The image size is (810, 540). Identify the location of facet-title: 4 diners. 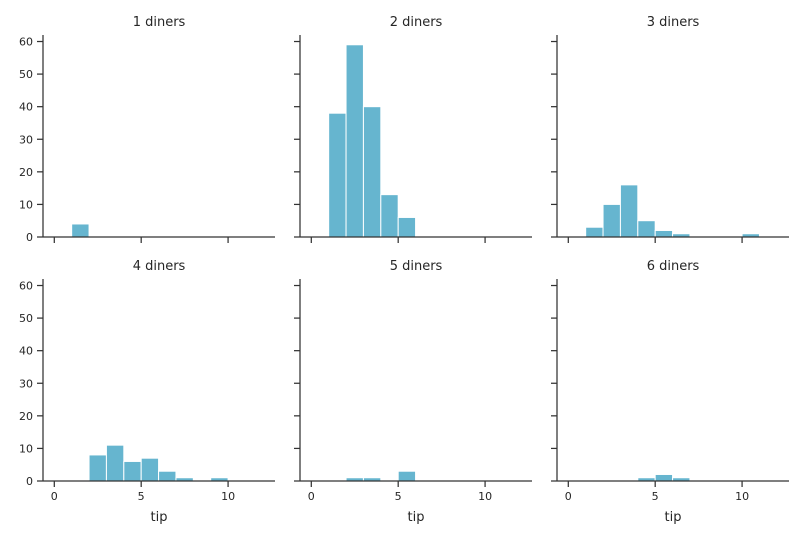
(159, 266).